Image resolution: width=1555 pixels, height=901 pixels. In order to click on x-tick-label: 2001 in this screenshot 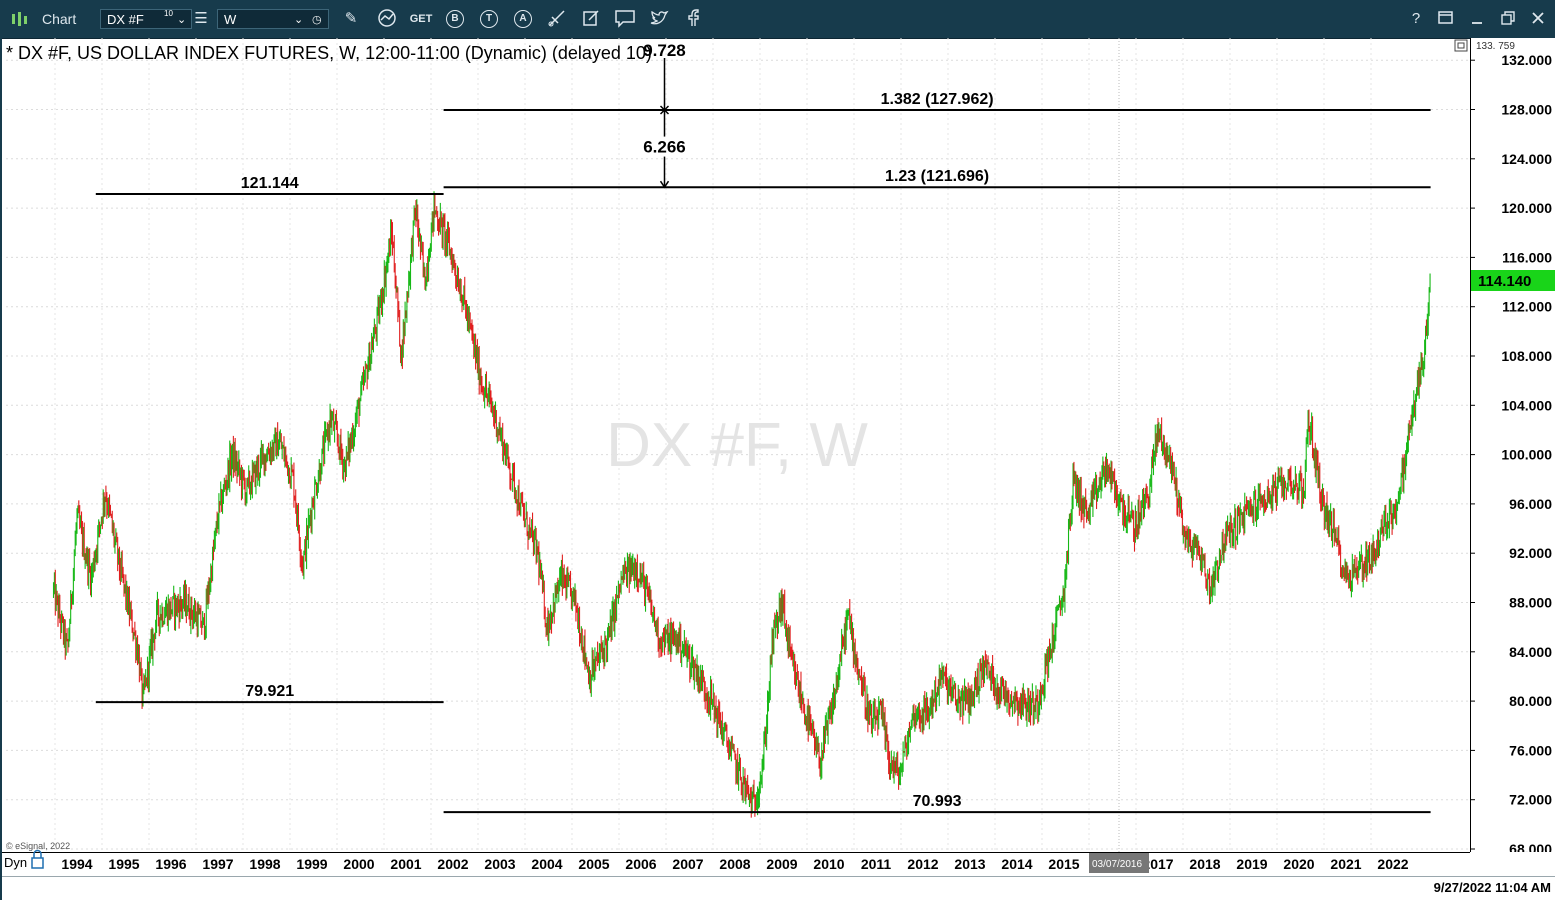, I will do `click(405, 864)`.